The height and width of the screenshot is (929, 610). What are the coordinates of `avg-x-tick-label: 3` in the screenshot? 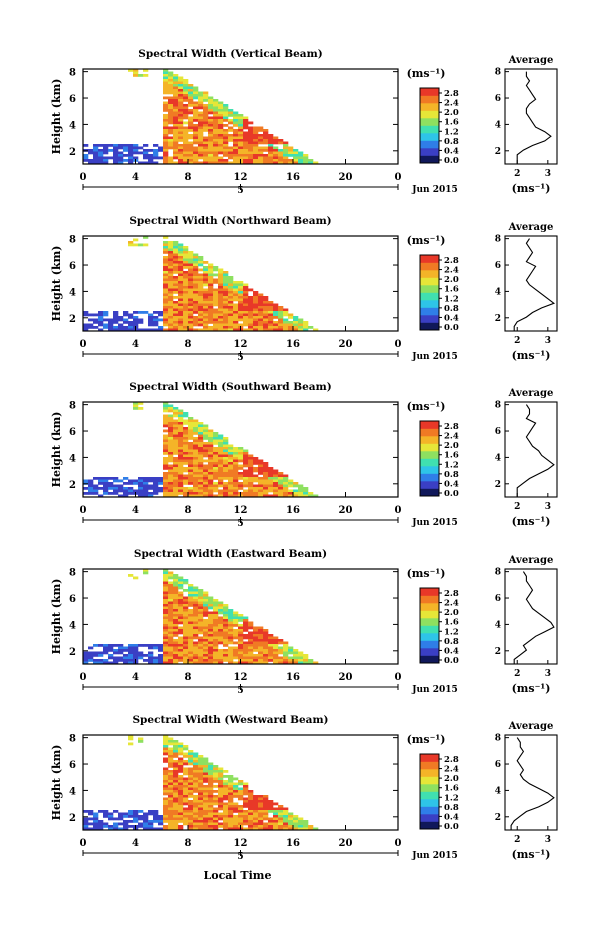 It's located at (548, 341).